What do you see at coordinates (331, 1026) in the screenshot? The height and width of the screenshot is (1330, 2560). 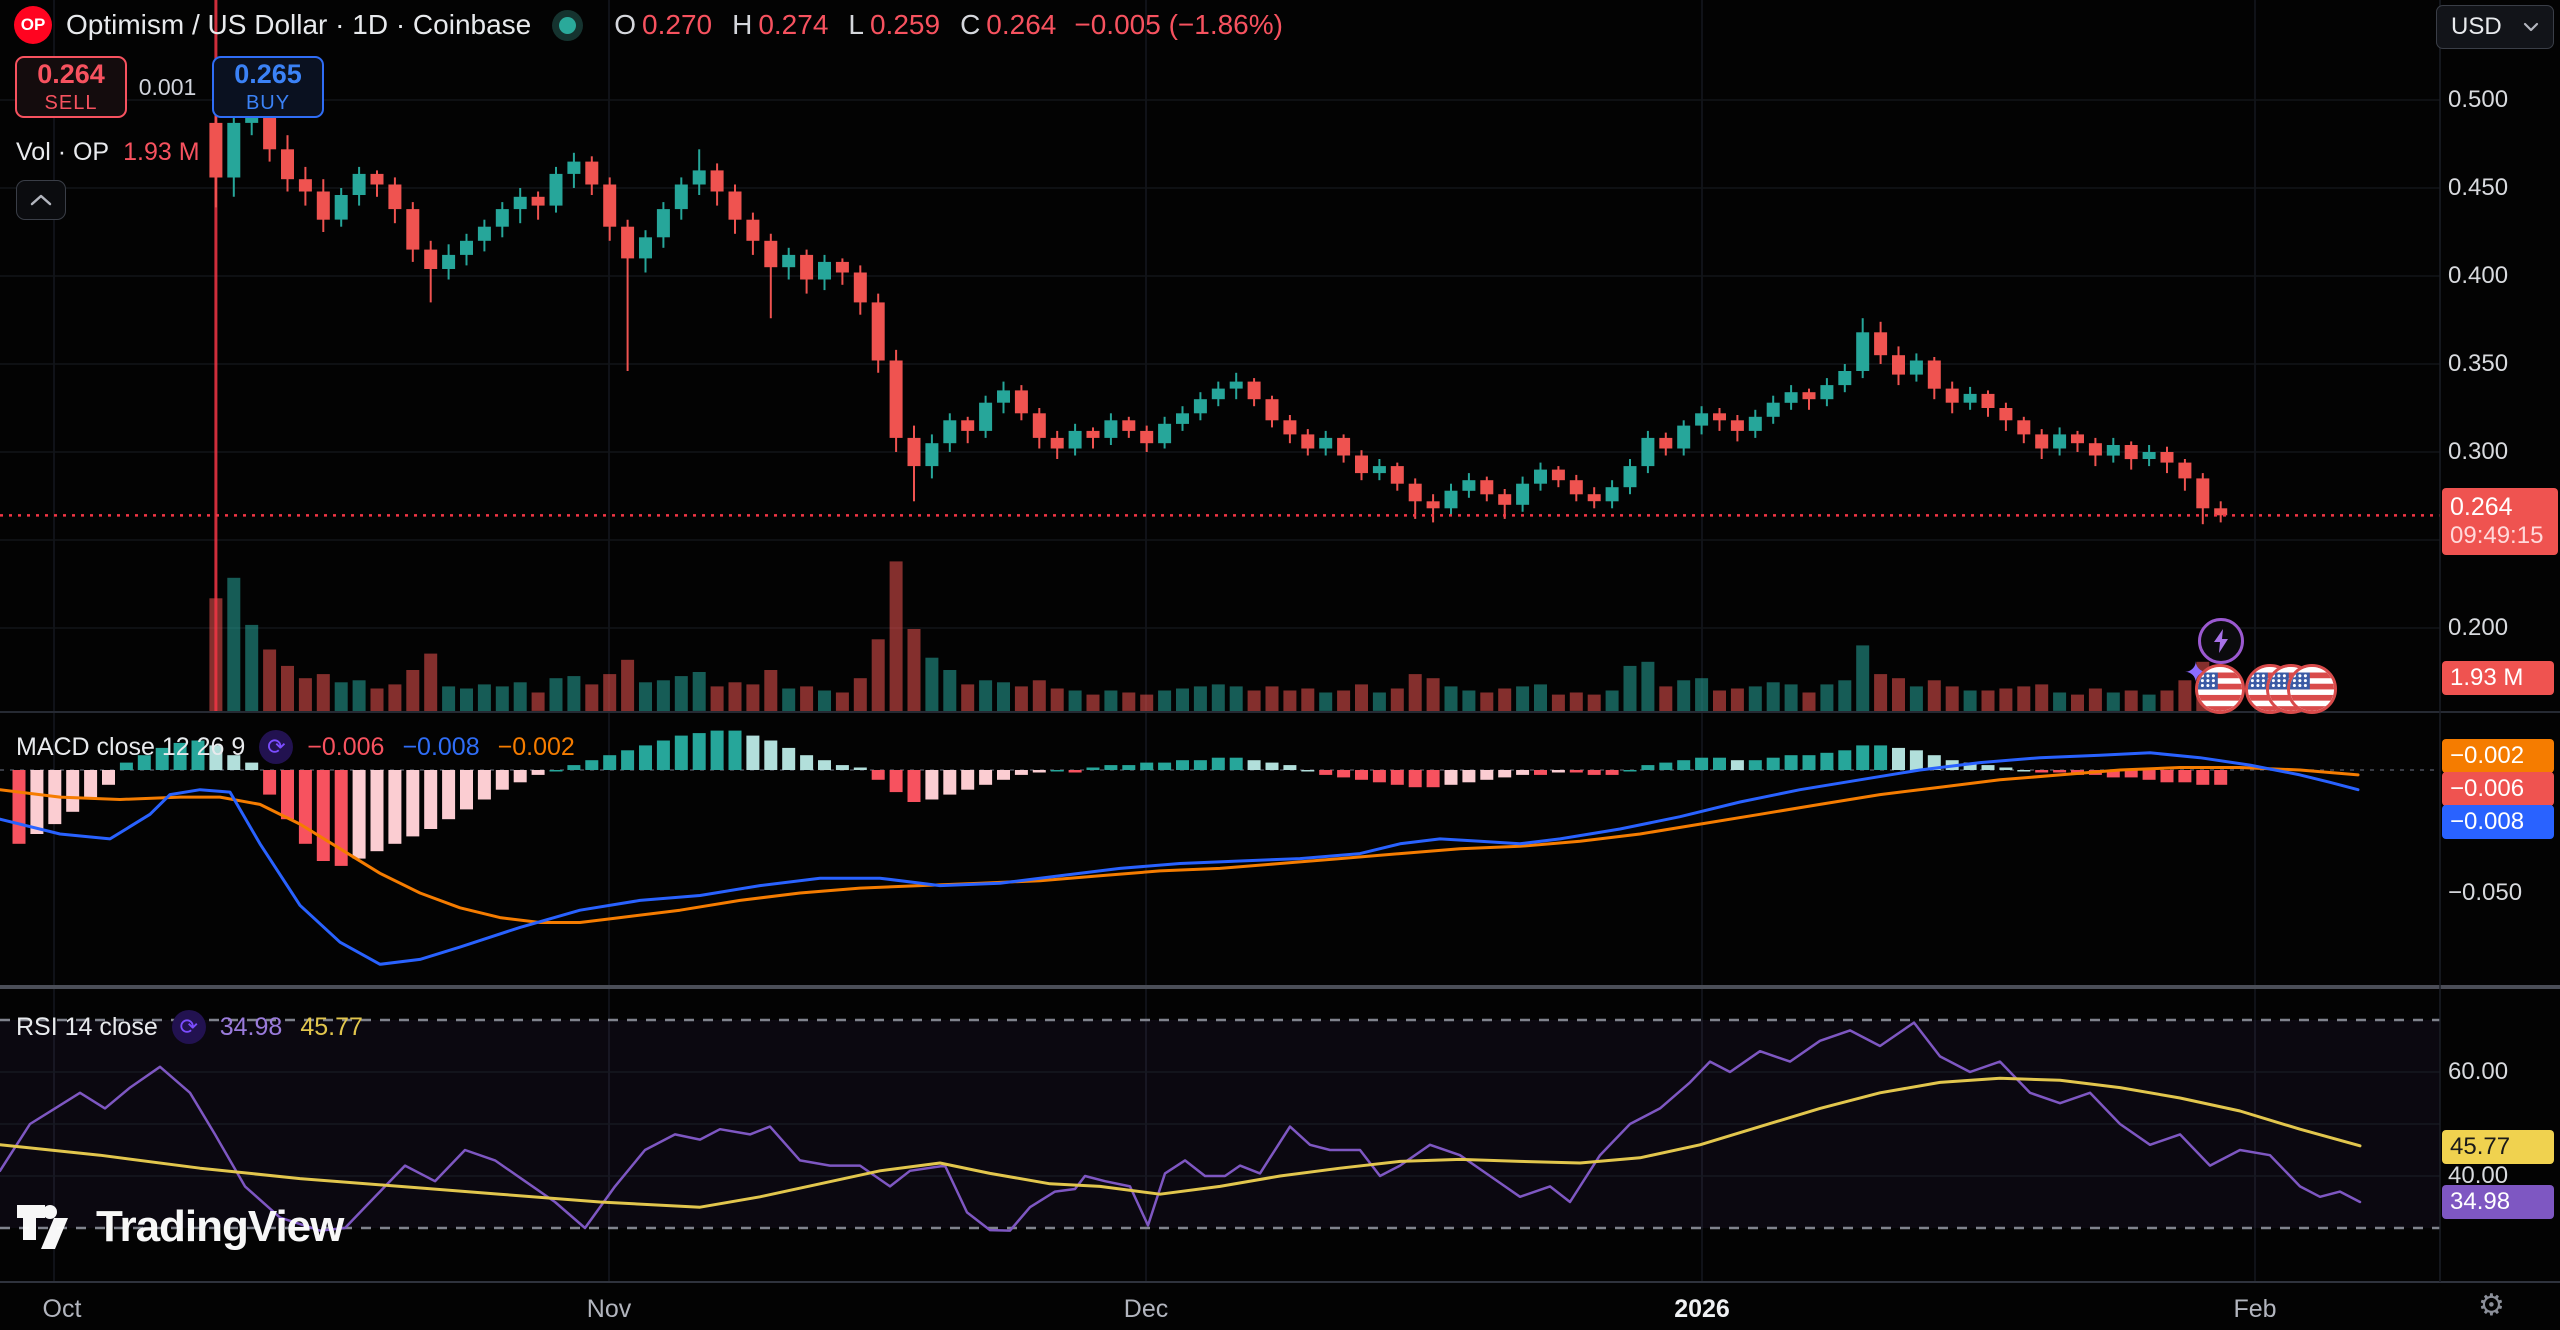 I see `rsi-value: 45.77` at bounding box center [331, 1026].